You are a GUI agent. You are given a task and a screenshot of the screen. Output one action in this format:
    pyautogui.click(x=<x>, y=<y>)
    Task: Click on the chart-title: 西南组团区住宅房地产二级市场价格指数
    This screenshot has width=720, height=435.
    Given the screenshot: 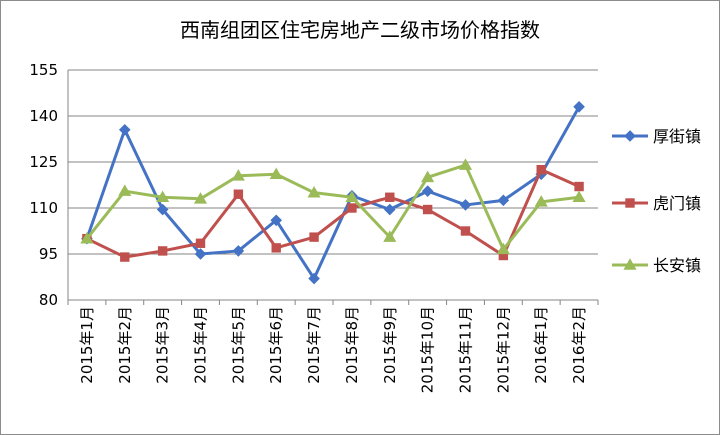 What is the action you would take?
    pyautogui.click(x=360, y=30)
    